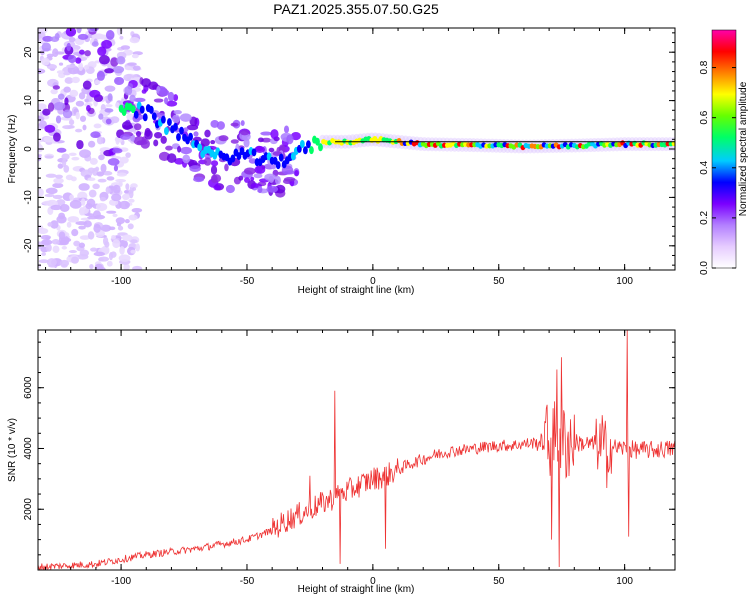 The height and width of the screenshot is (600, 750). I want to click on colorbar-tick-label: 0.4, so click(704, 167).